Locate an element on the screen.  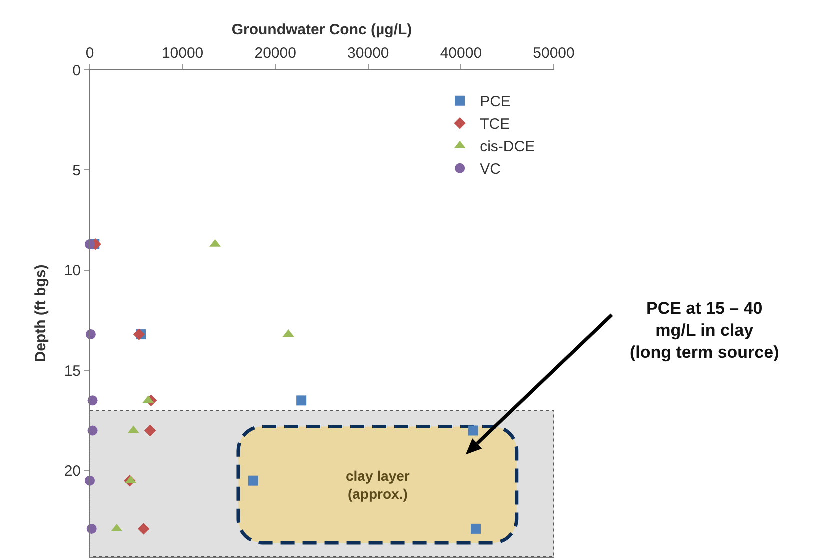
legend-label: PCE is located at coordinates (495, 102).